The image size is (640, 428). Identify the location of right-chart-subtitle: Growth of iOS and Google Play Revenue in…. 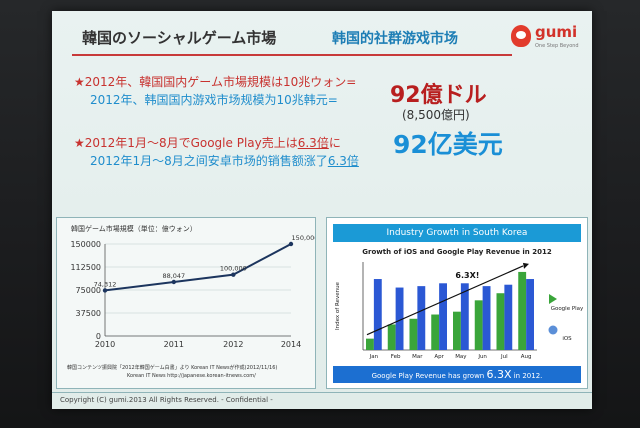
(457, 252).